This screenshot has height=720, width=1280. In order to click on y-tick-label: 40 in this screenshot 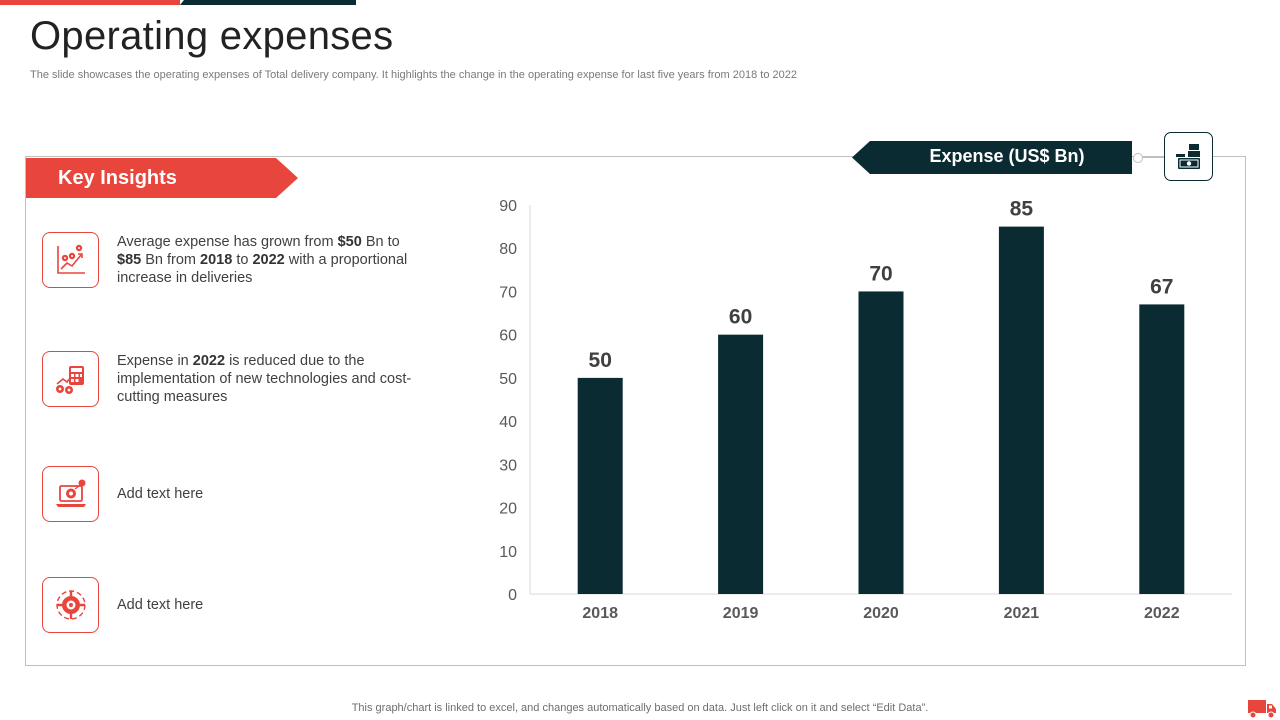, I will do `click(508, 422)`.